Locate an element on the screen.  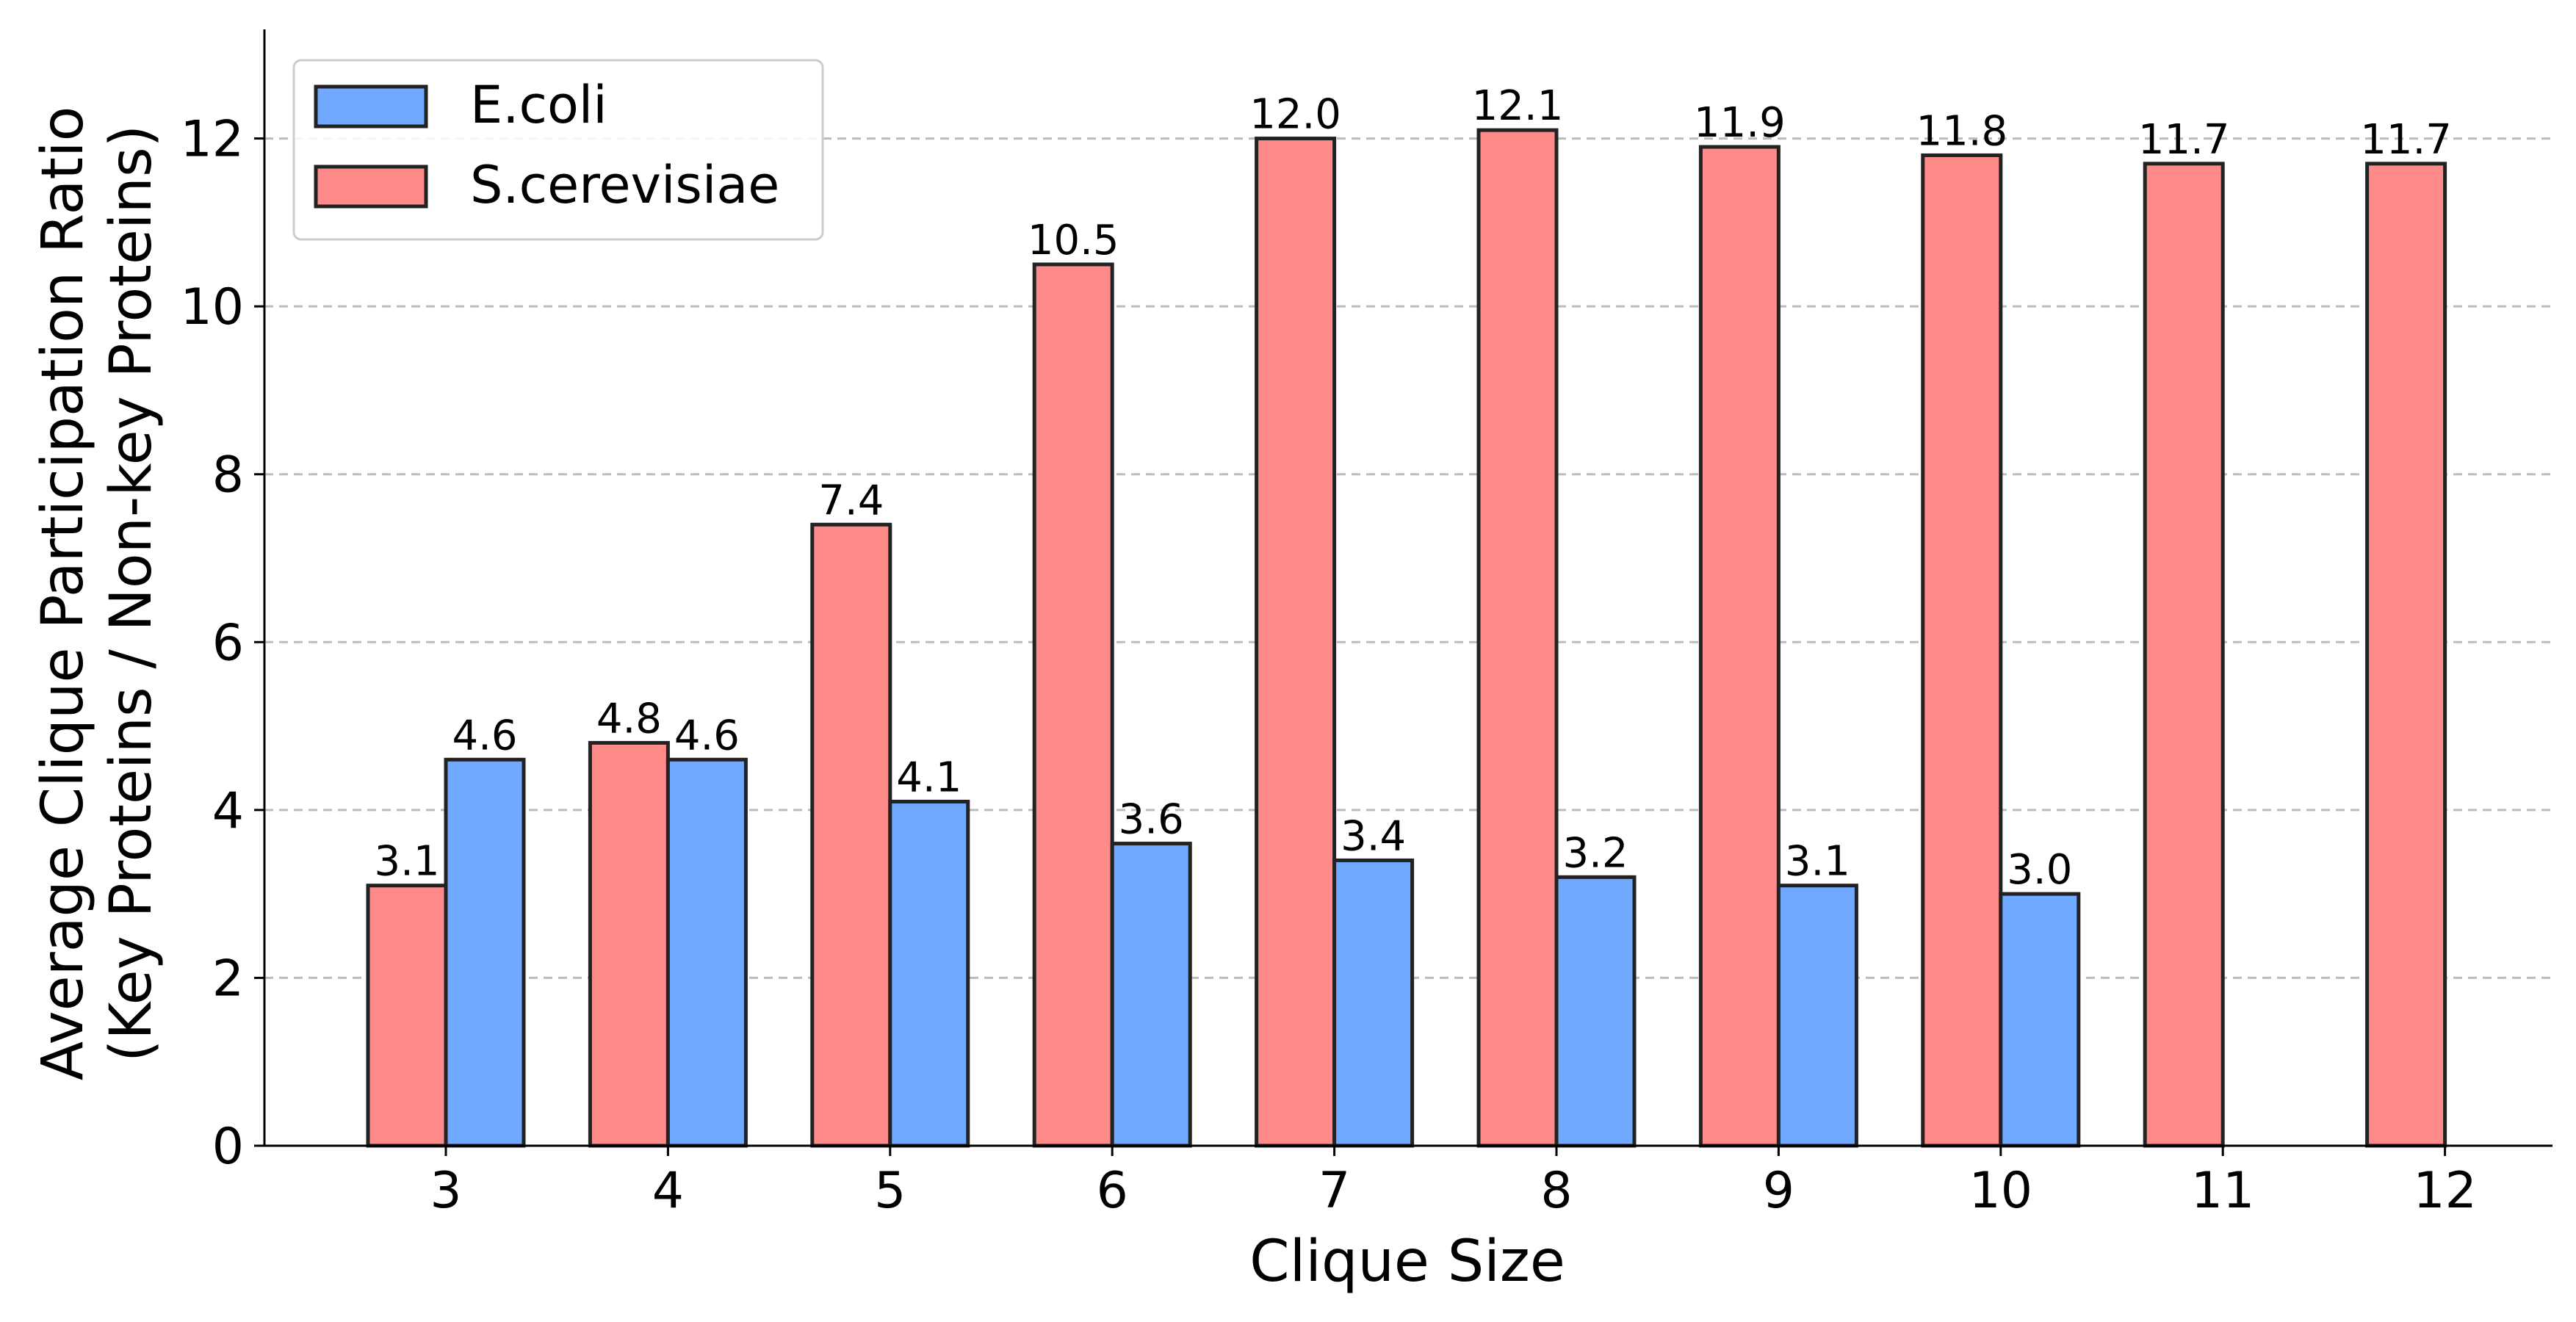
x-tick-label: 5 is located at coordinates (890, 1191).